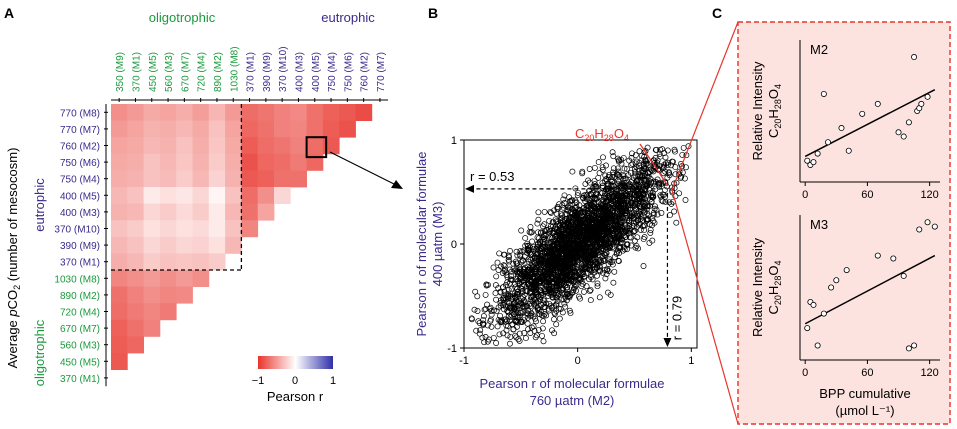 The width and height of the screenshot is (957, 429). What do you see at coordinates (136, 72) in the screenshot?
I see `column-label: 370 (M1)` at bounding box center [136, 72].